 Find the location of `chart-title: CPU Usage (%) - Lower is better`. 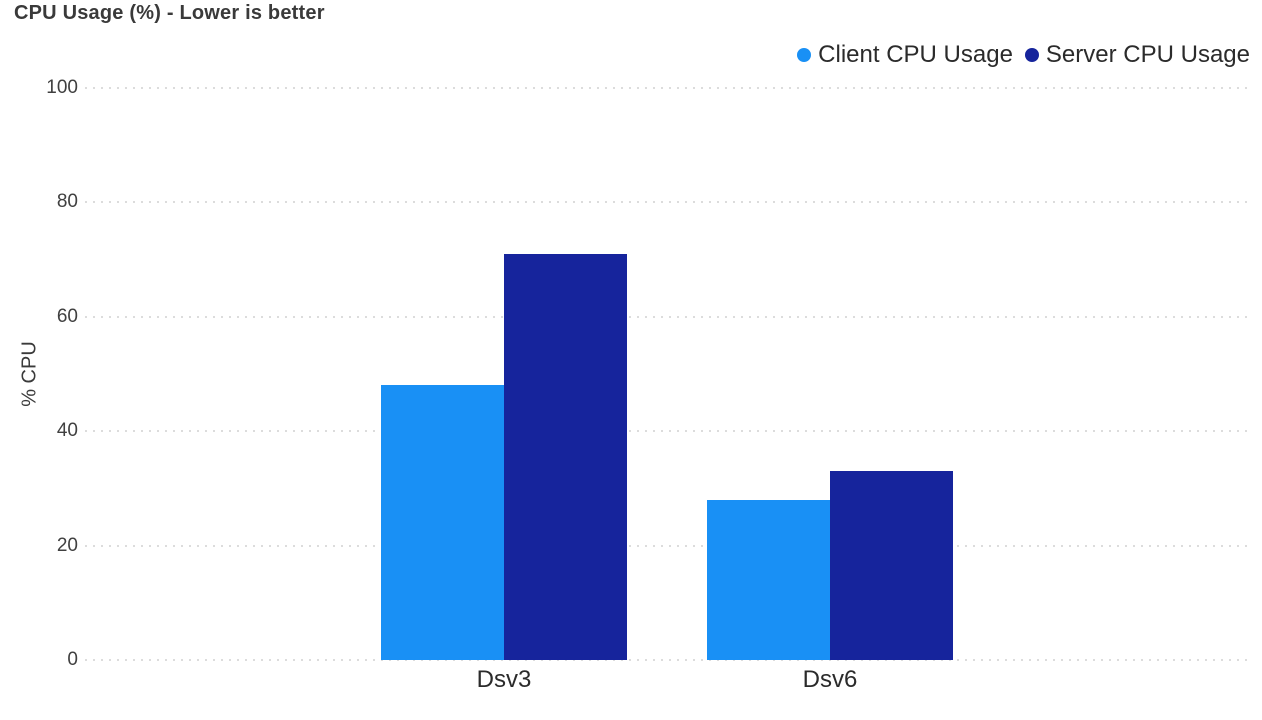

chart-title: CPU Usage (%) - Lower is better is located at coordinates (169, 13).